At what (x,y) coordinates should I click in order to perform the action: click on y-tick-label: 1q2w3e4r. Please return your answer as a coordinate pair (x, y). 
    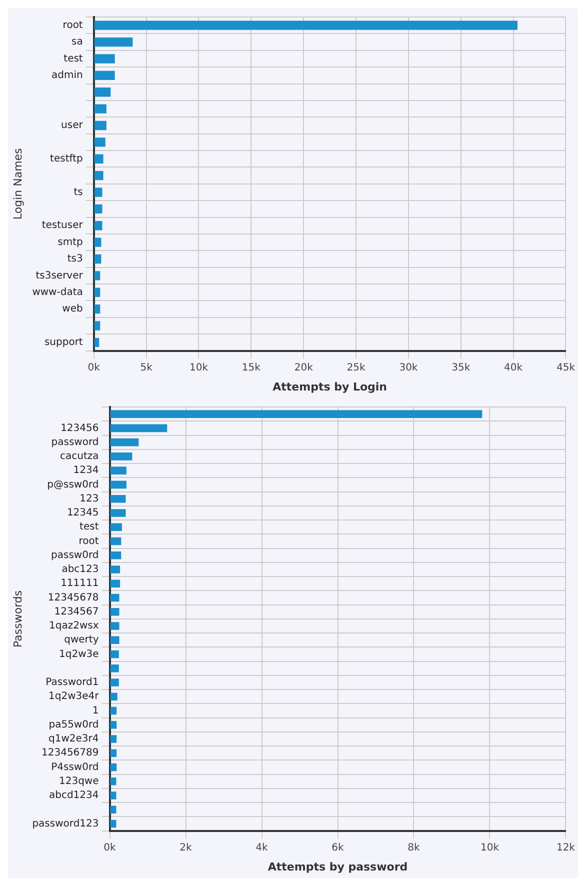
    Looking at the image, I should click on (74, 696).